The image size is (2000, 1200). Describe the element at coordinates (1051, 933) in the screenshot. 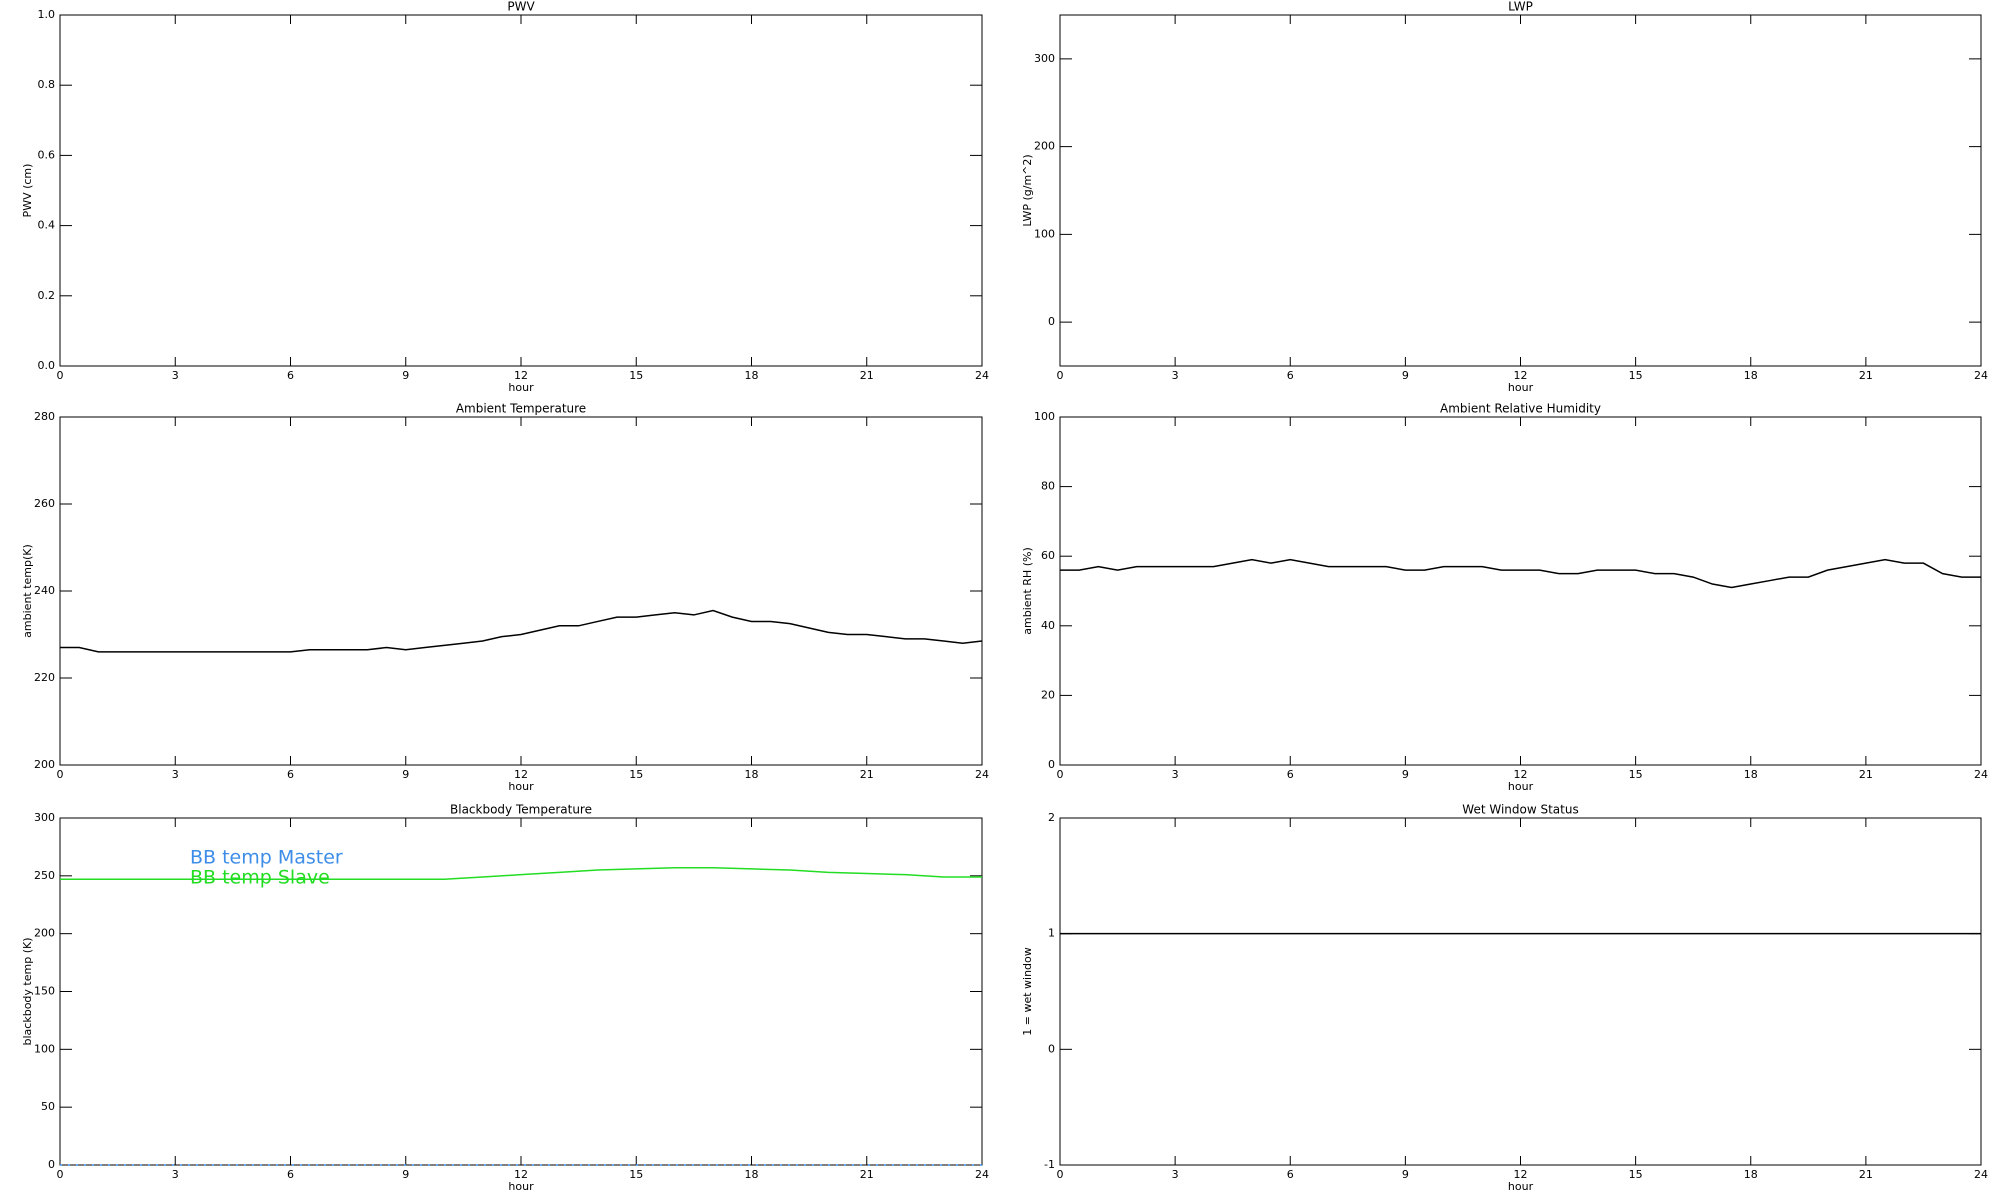

I see `y-tick-label: 1` at that location.